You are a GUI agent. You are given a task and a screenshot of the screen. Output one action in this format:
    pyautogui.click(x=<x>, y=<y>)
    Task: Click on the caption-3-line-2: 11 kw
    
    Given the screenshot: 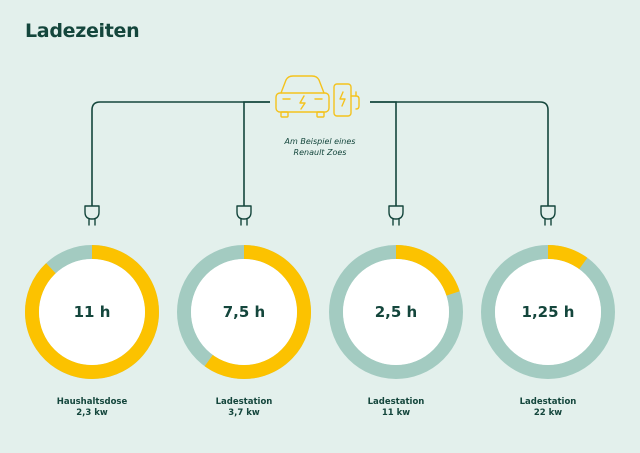 What is the action you would take?
    pyautogui.click(x=396, y=413)
    